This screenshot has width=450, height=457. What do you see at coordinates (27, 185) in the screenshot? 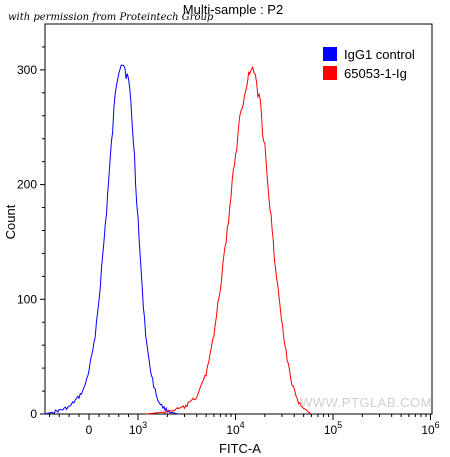
I see `y-tick-label-2: 200` at bounding box center [27, 185].